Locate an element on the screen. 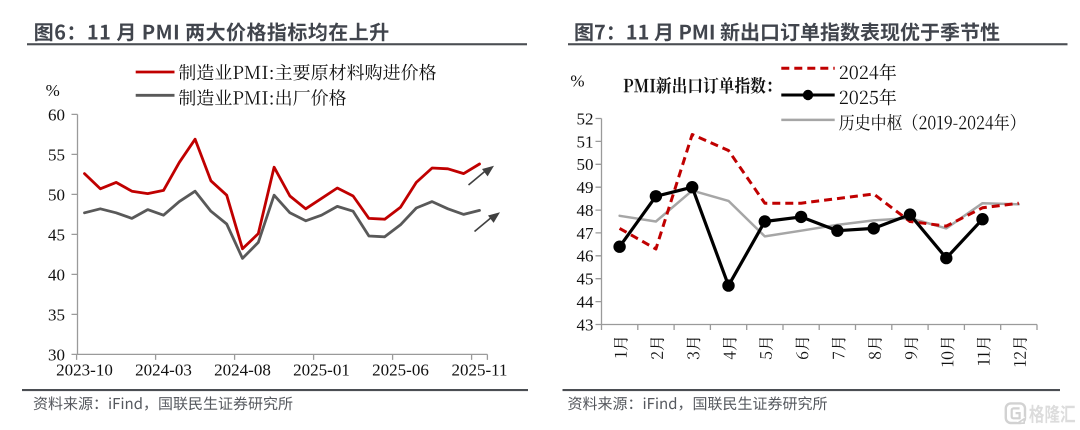 This screenshot has width=1080, height=430. svg-text: 60 is located at coordinates (56, 114).